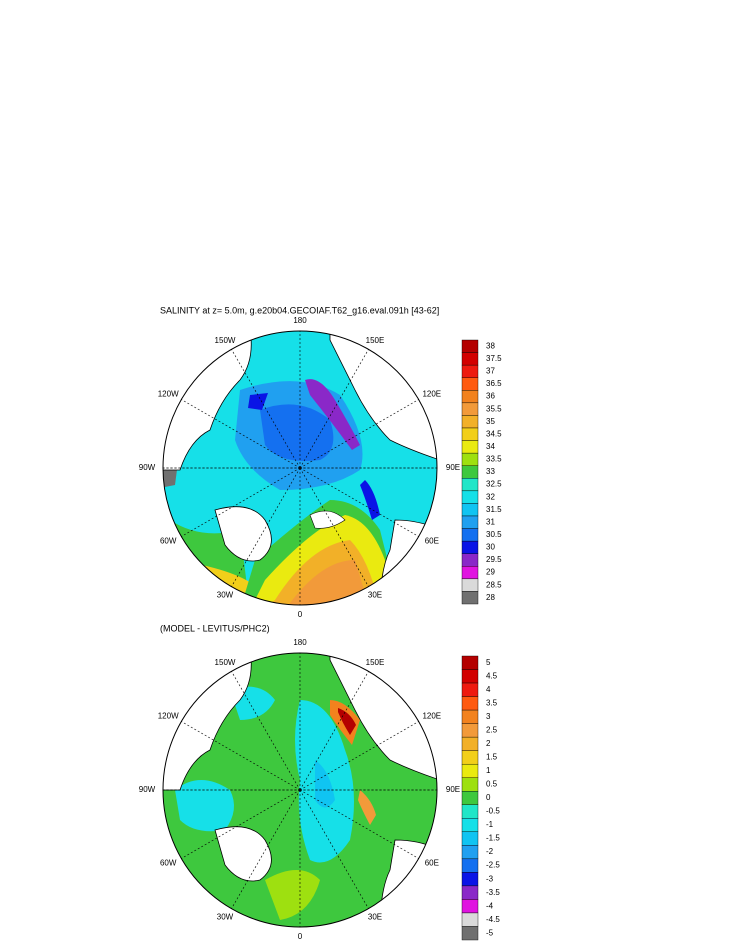  What do you see at coordinates (494, 383) in the screenshot?
I see `colorbar-label: 36.5` at bounding box center [494, 383].